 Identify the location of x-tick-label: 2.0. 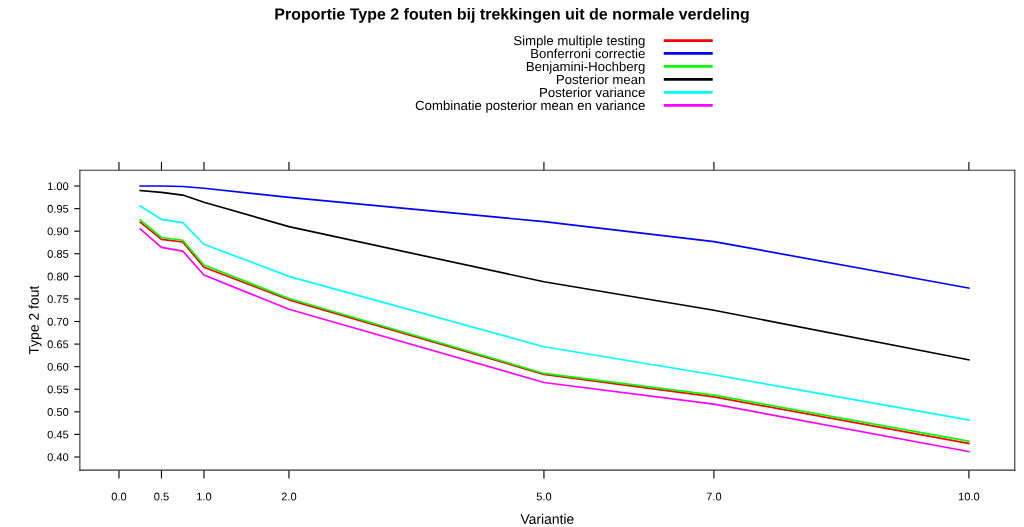
(289, 496).